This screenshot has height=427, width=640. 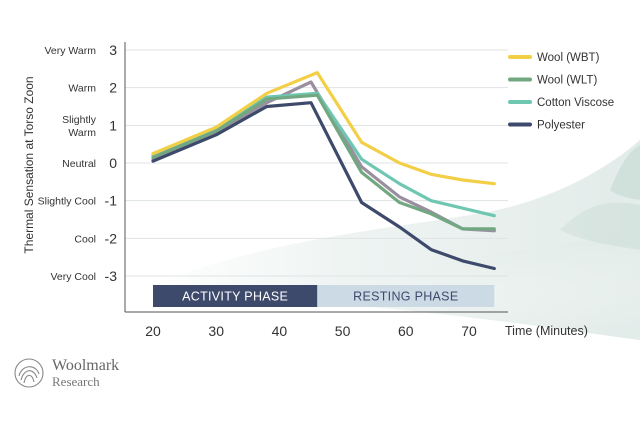 I want to click on legend-label: Cotton Viscose, so click(x=575, y=103).